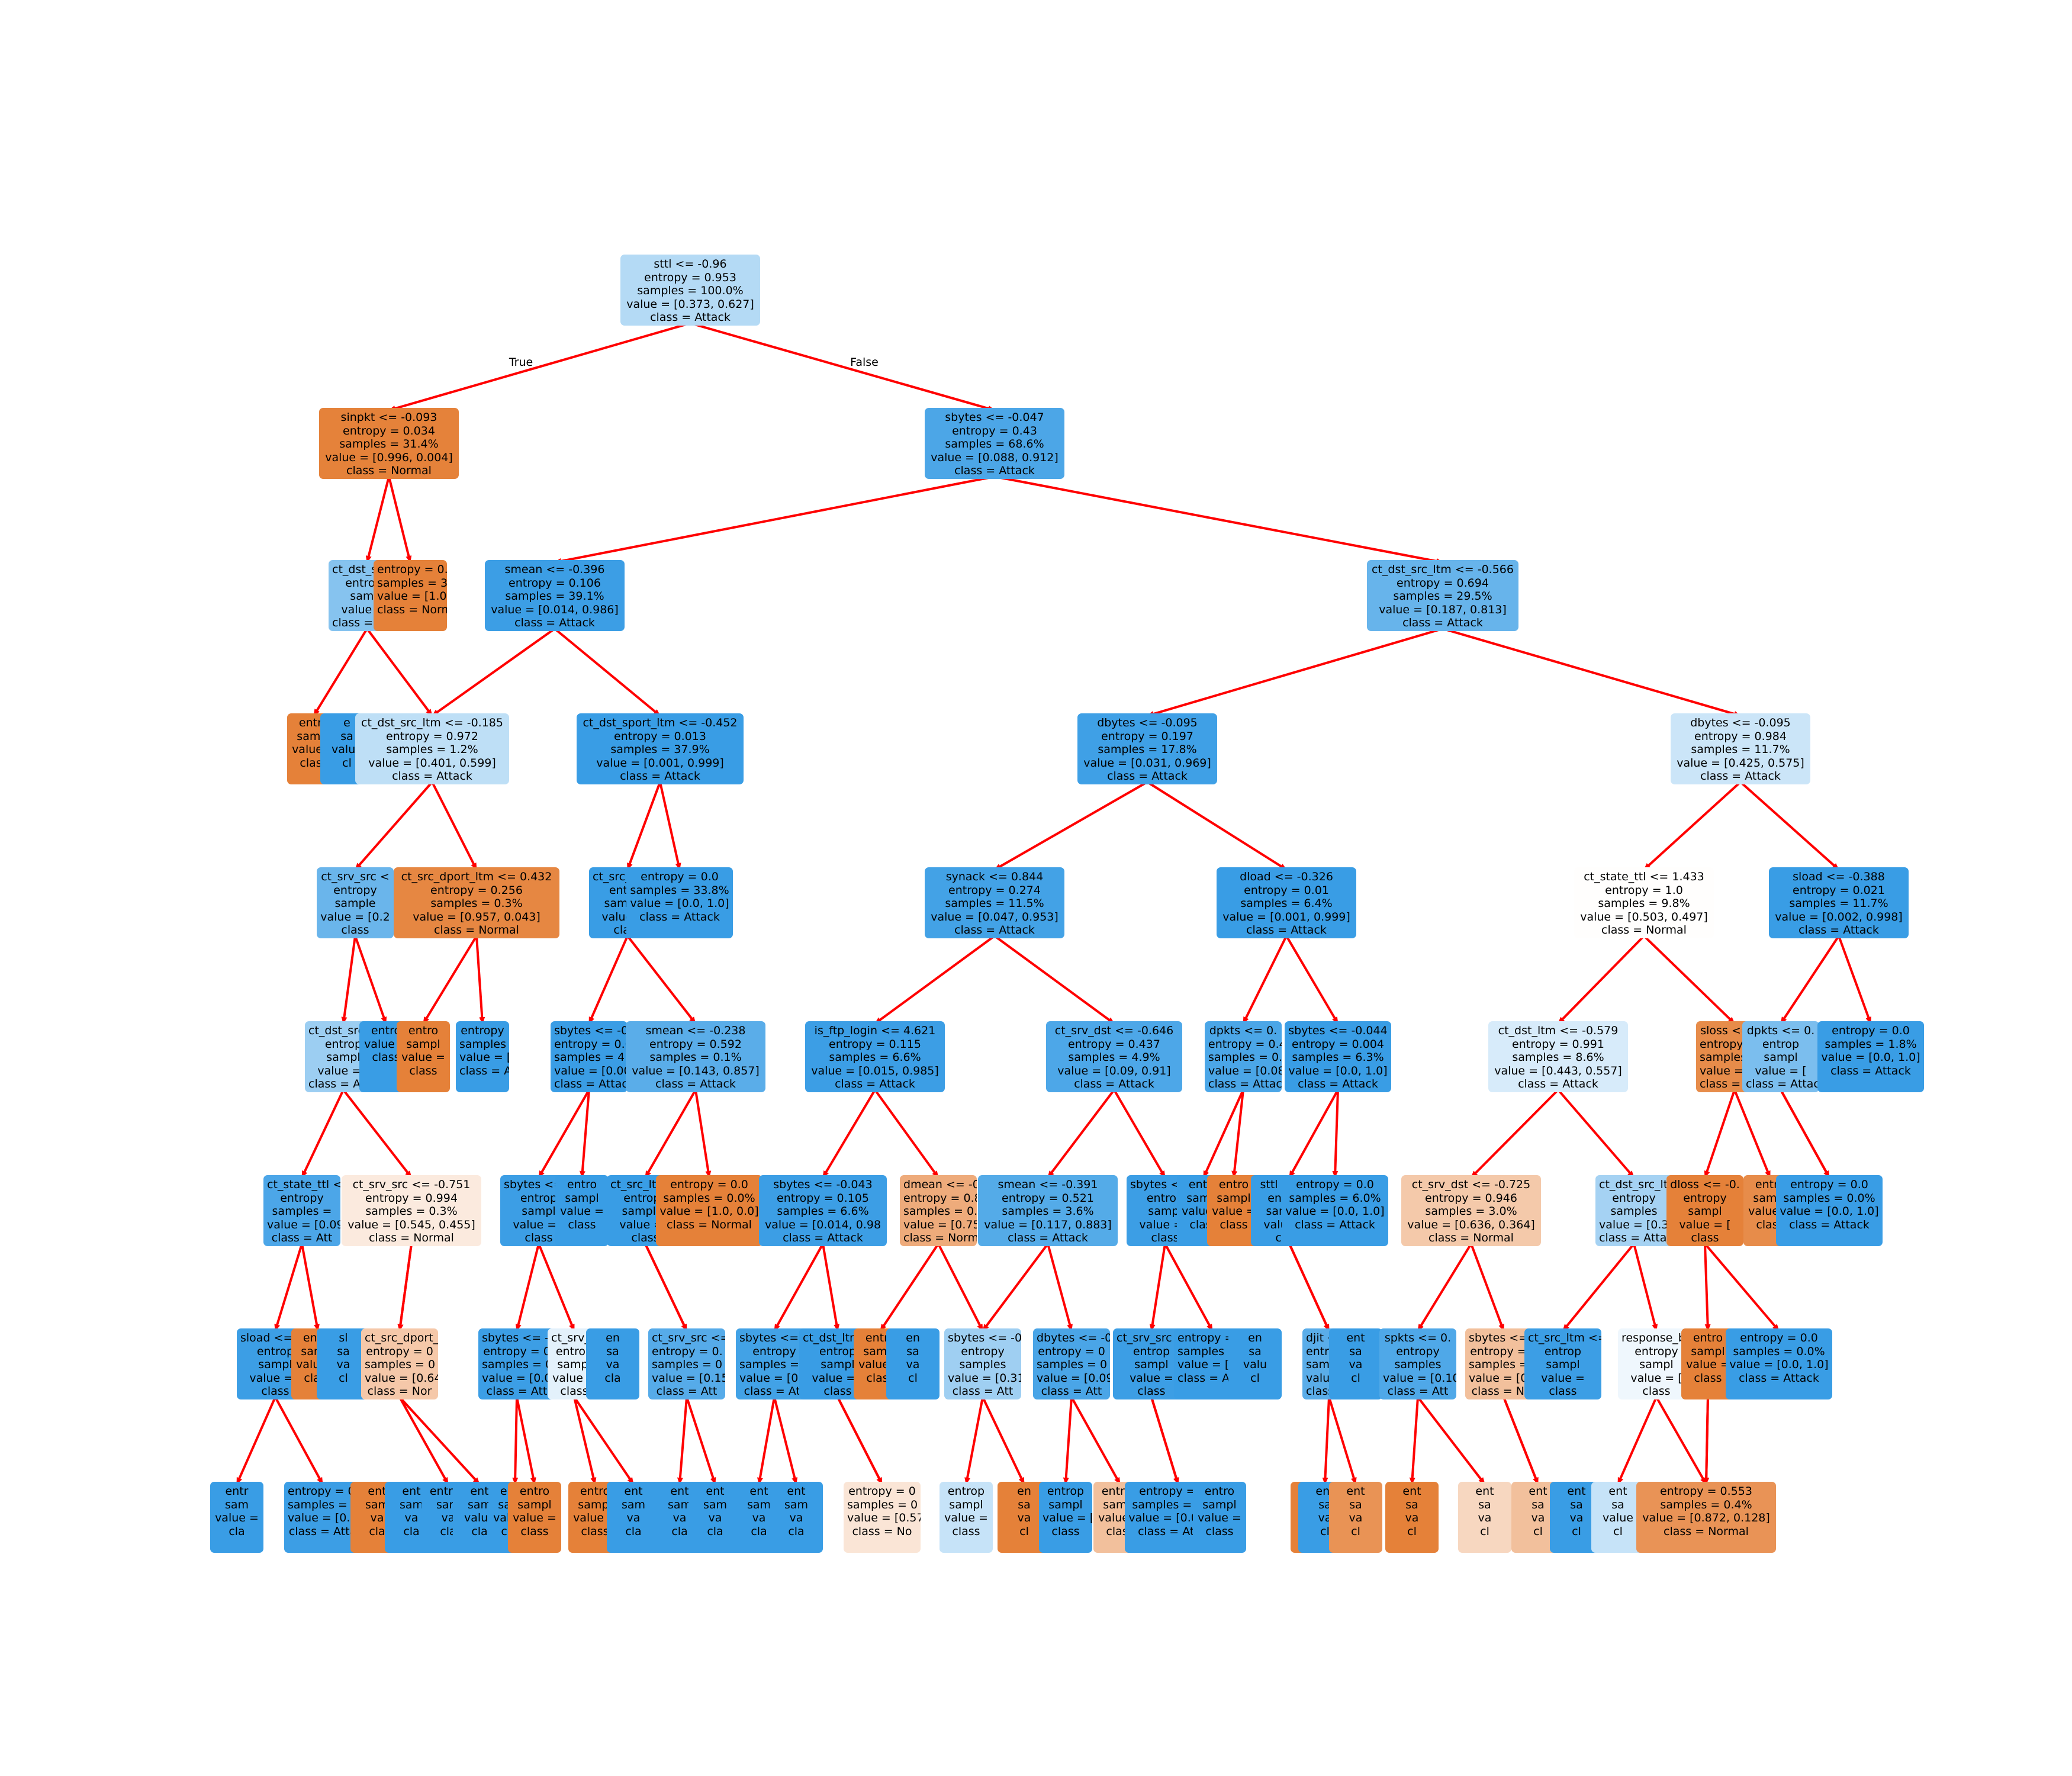  What do you see at coordinates (275, 1378) in the screenshot?
I see `node-text-line: value = [` at bounding box center [275, 1378].